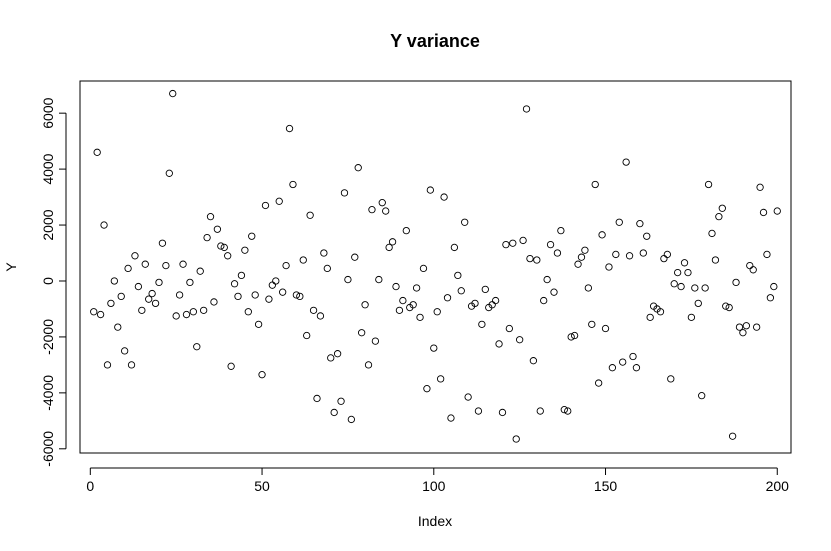 The height and width of the screenshot is (551, 831). What do you see at coordinates (606, 486) in the screenshot?
I see `x-tick-label: 150` at bounding box center [606, 486].